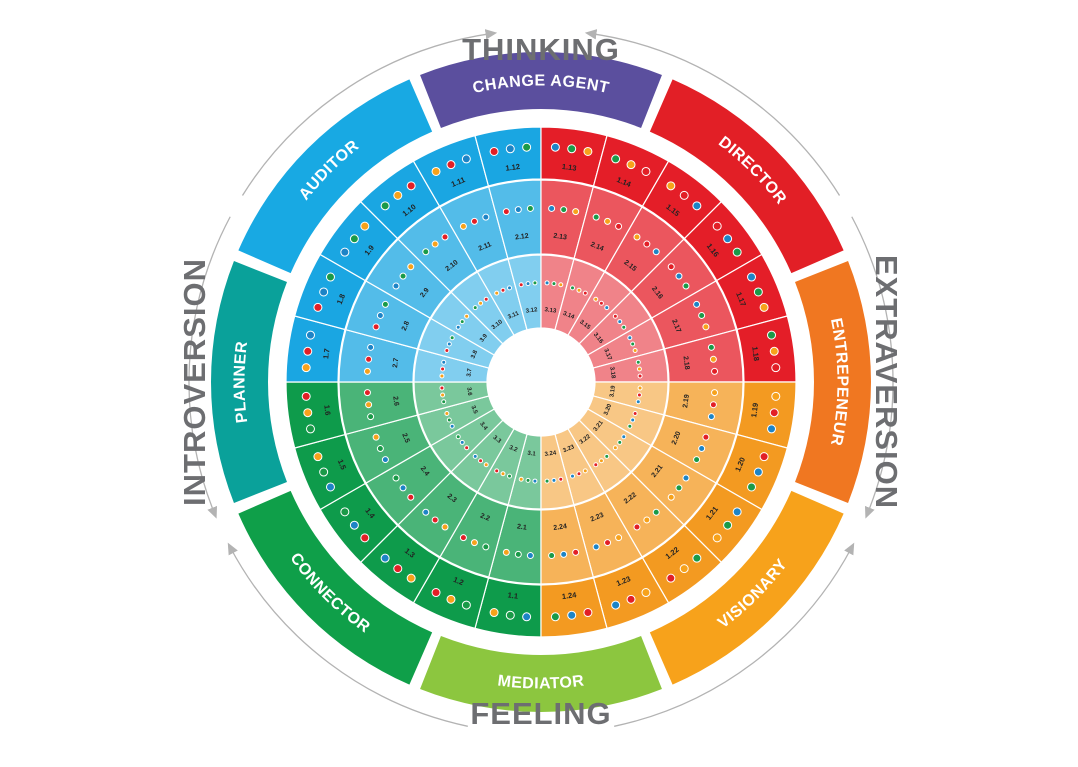 This screenshot has width=1078, height=767. I want to click on segment-label: 2.19, so click(686, 401).